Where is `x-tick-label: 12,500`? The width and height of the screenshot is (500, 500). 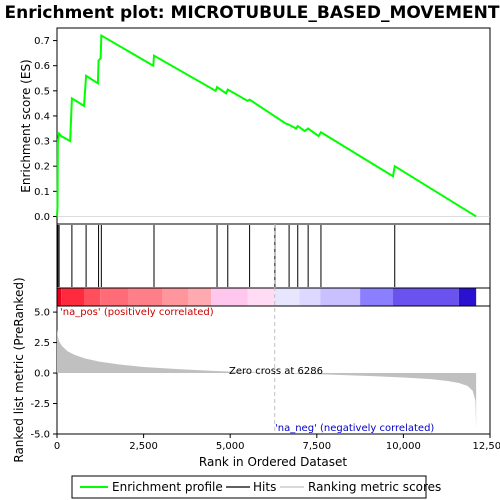 x-tick-label: 12,500 is located at coordinates (486, 446).